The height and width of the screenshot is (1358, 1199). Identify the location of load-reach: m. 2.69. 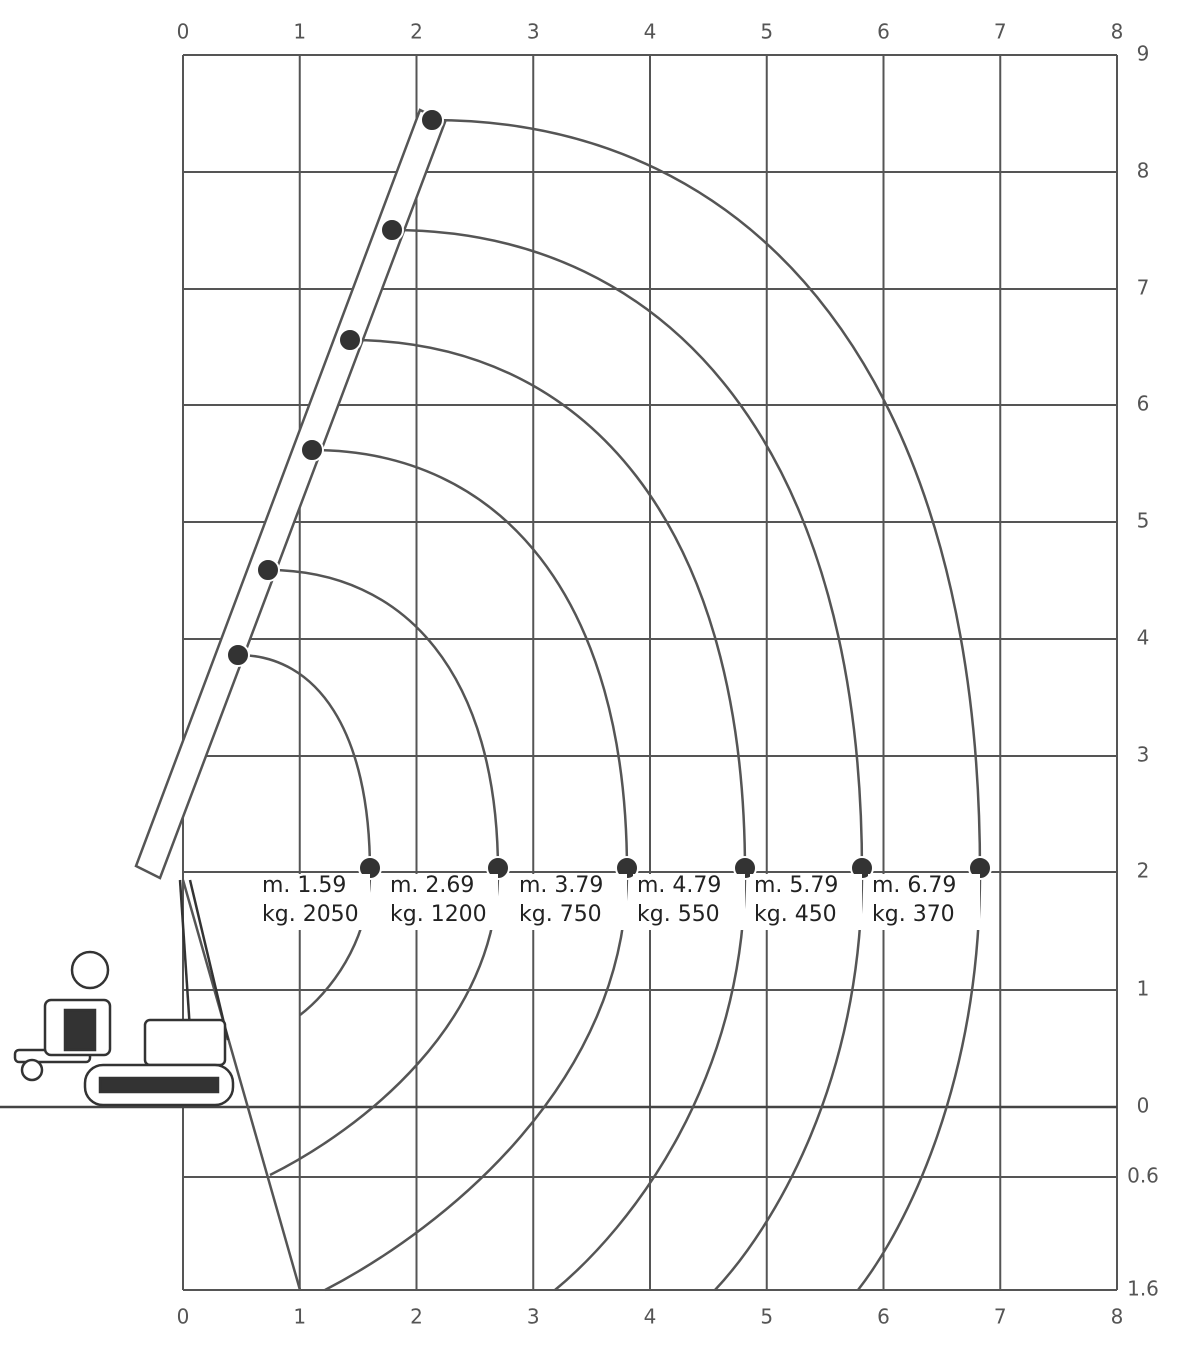
(432, 885).